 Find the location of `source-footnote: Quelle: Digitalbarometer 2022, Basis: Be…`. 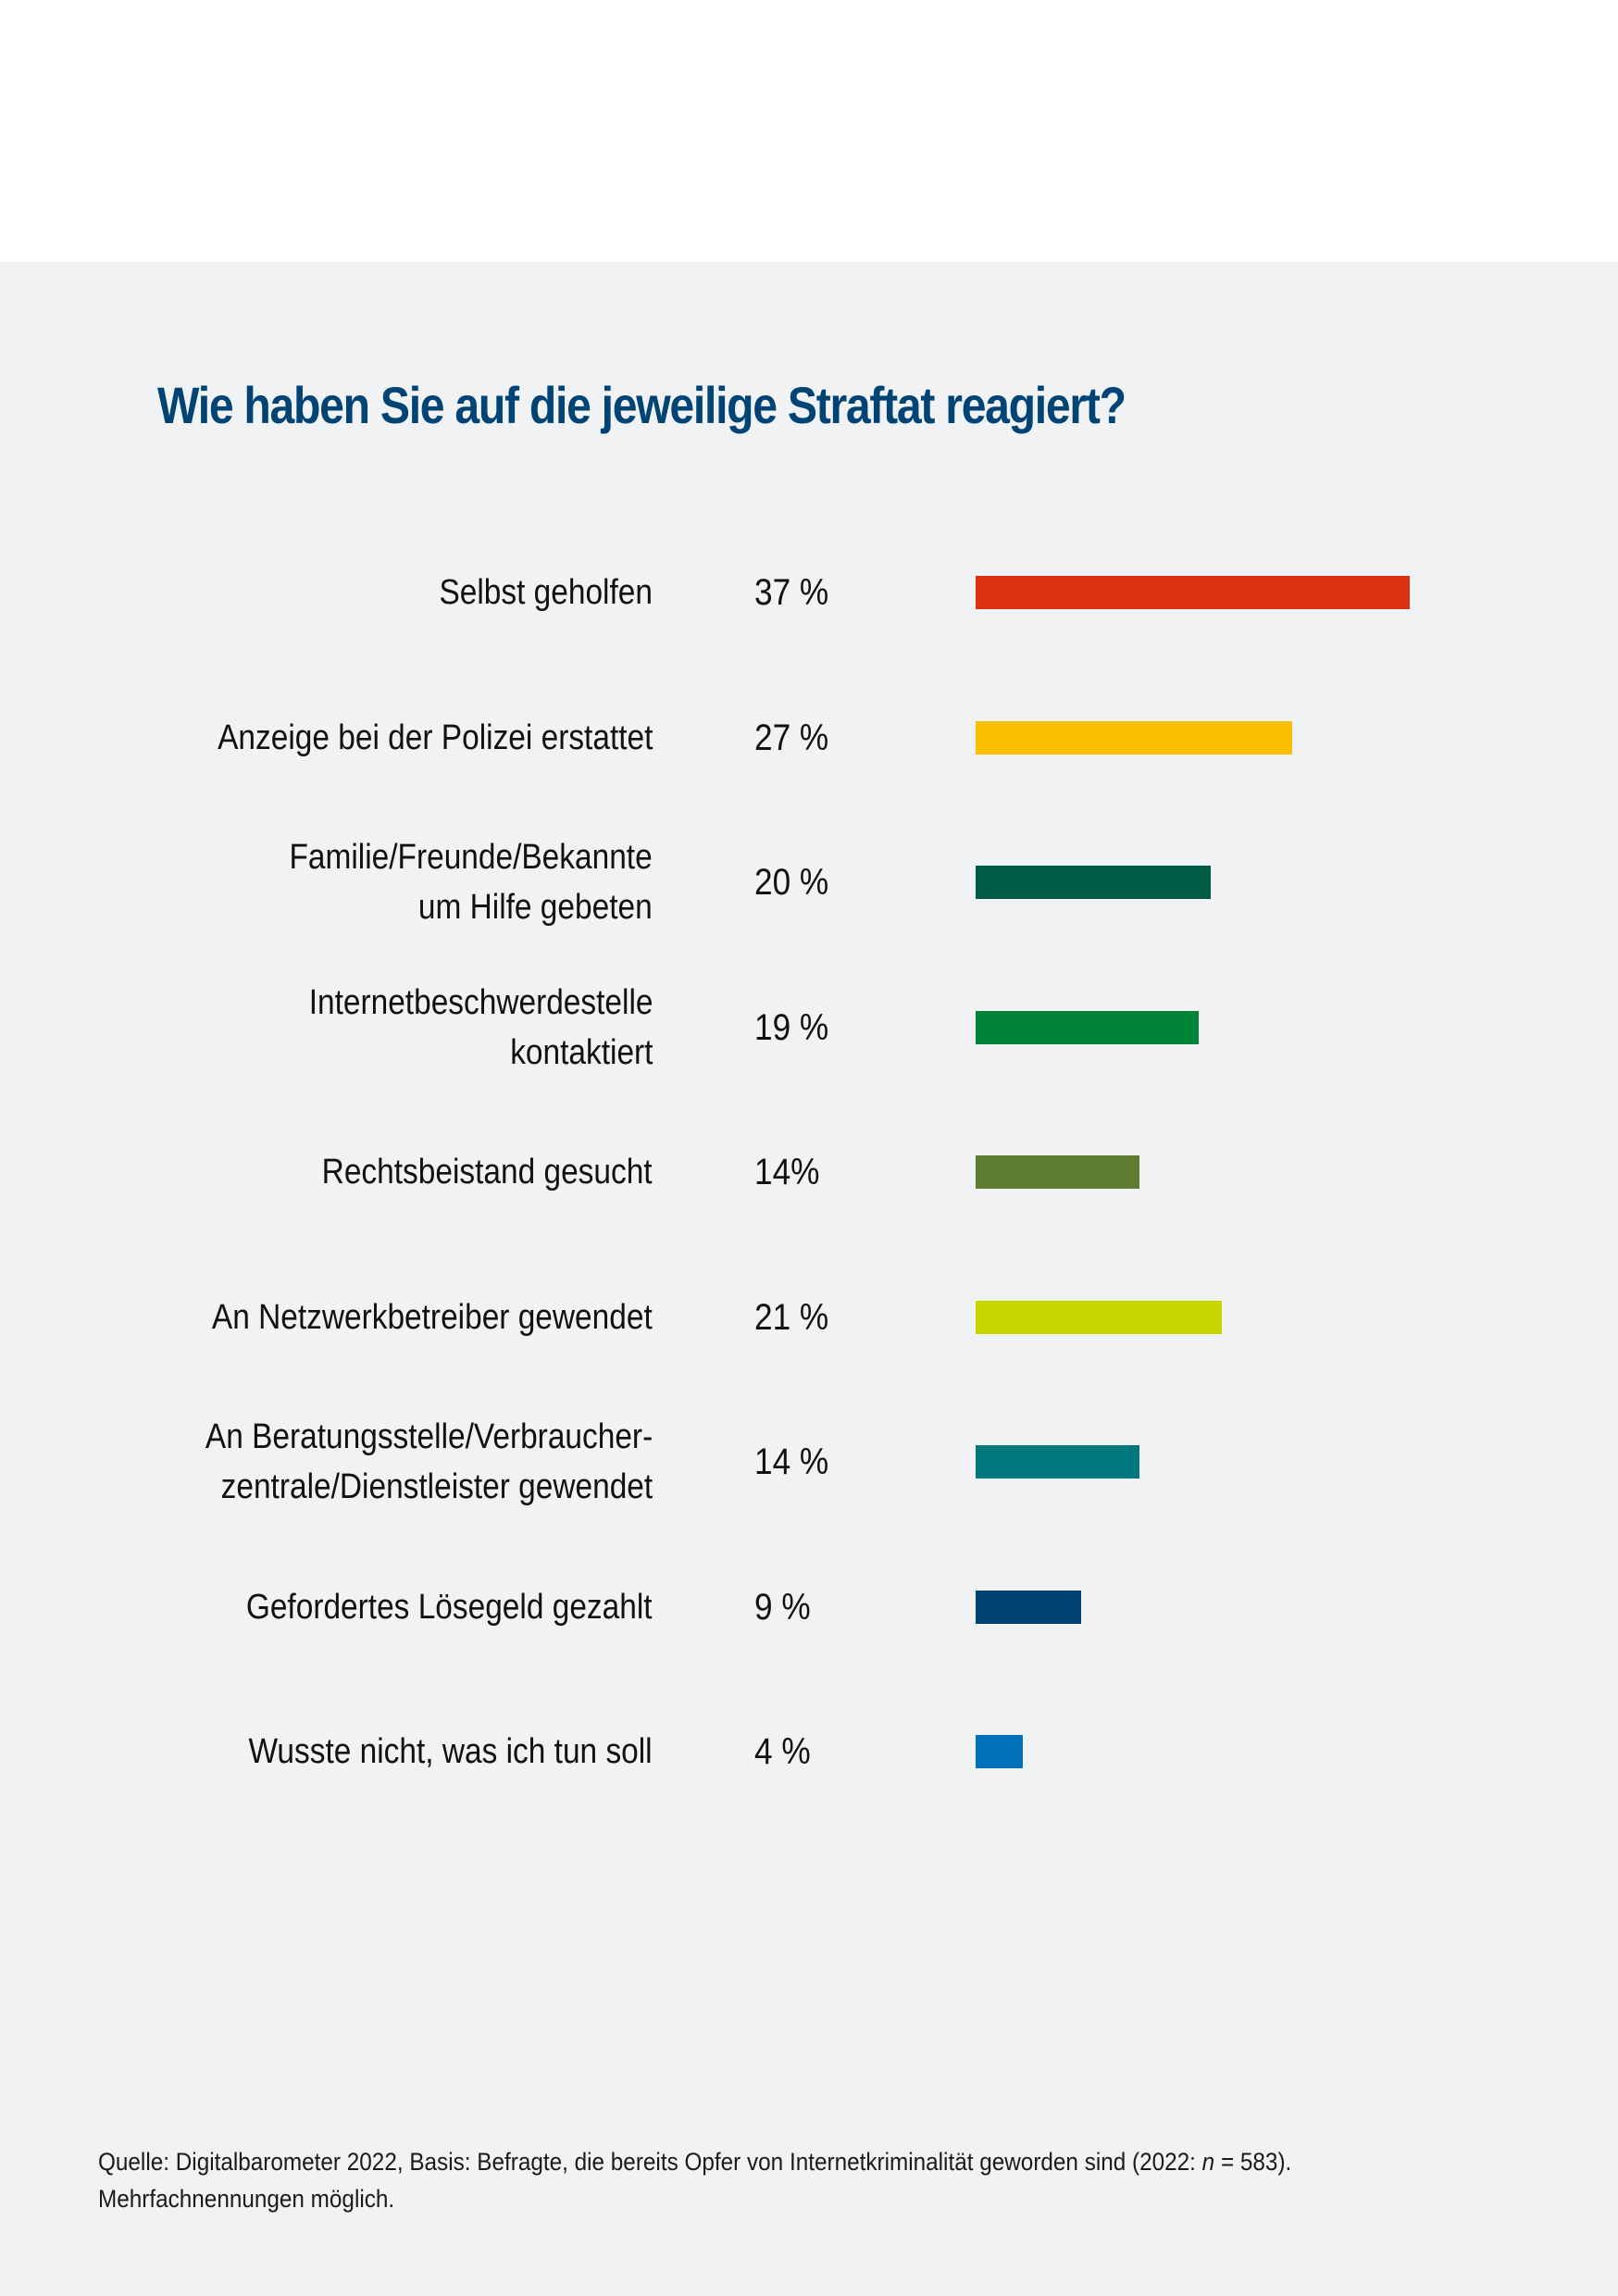

source-footnote: Quelle: Digitalbarometer 2022, Basis: Be… is located at coordinates (694, 2180).